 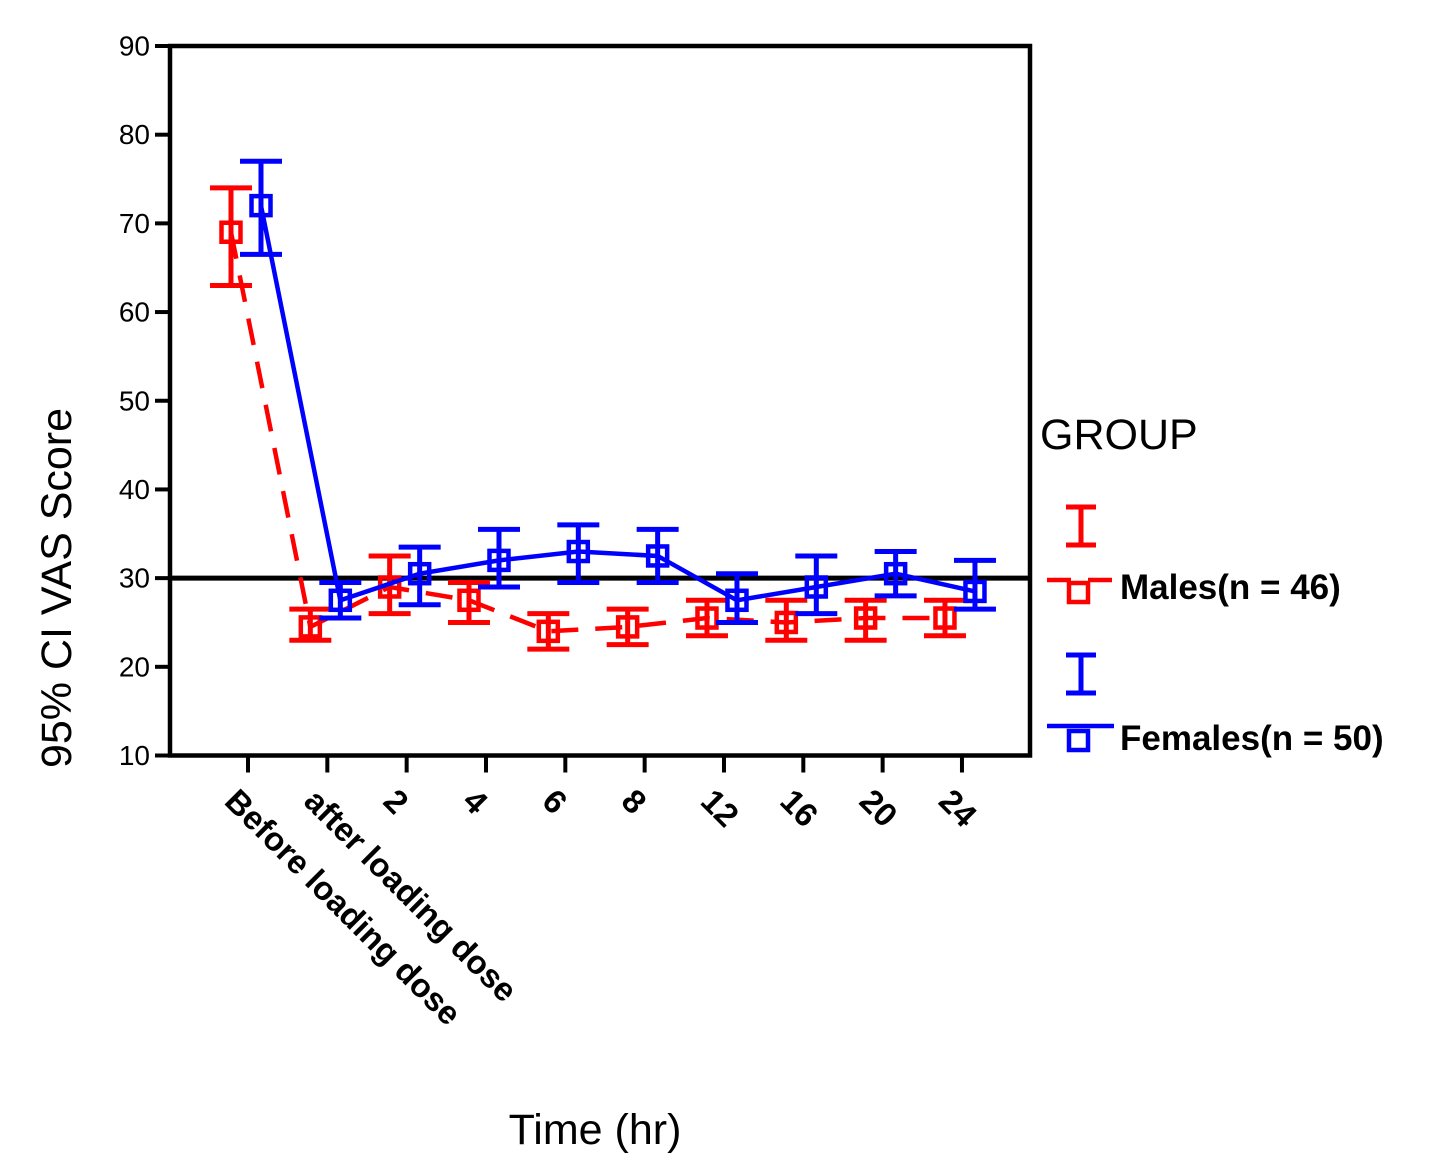 I want to click on y-tick-label: 60, so click(x=134, y=312).